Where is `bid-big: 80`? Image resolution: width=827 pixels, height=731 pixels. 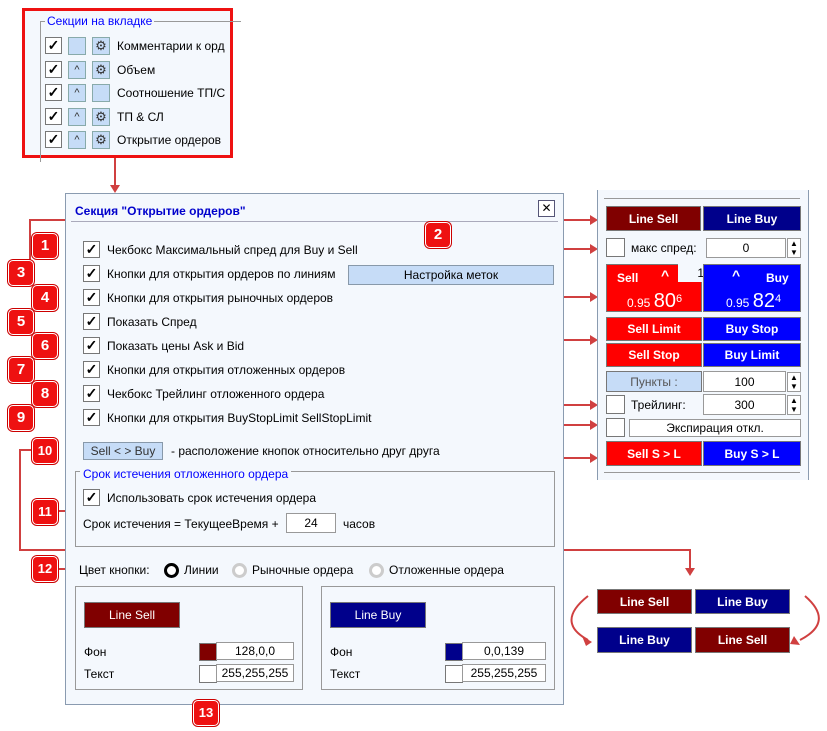
bid-big: 80 is located at coordinates (664, 301).